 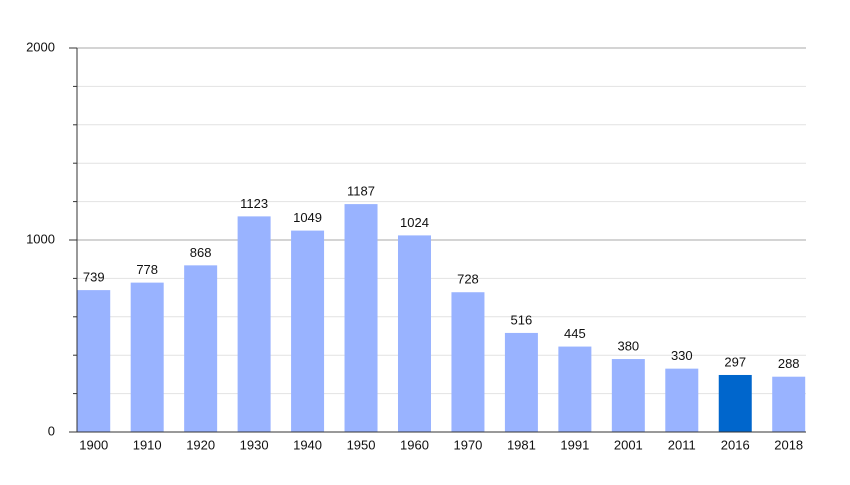 What do you see at coordinates (307, 444) in the screenshot?
I see `x-tick-label: 1940` at bounding box center [307, 444].